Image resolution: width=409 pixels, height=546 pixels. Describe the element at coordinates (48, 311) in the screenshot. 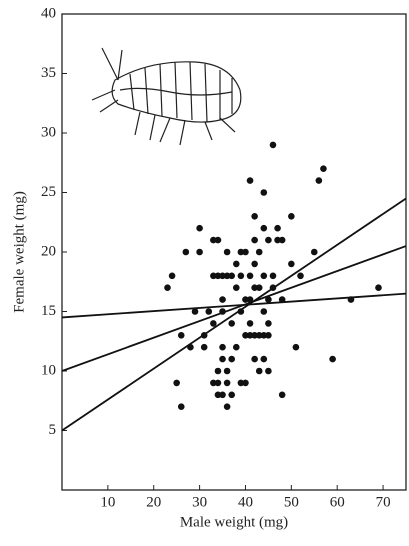

I see `y-tick-label: 15` at that location.